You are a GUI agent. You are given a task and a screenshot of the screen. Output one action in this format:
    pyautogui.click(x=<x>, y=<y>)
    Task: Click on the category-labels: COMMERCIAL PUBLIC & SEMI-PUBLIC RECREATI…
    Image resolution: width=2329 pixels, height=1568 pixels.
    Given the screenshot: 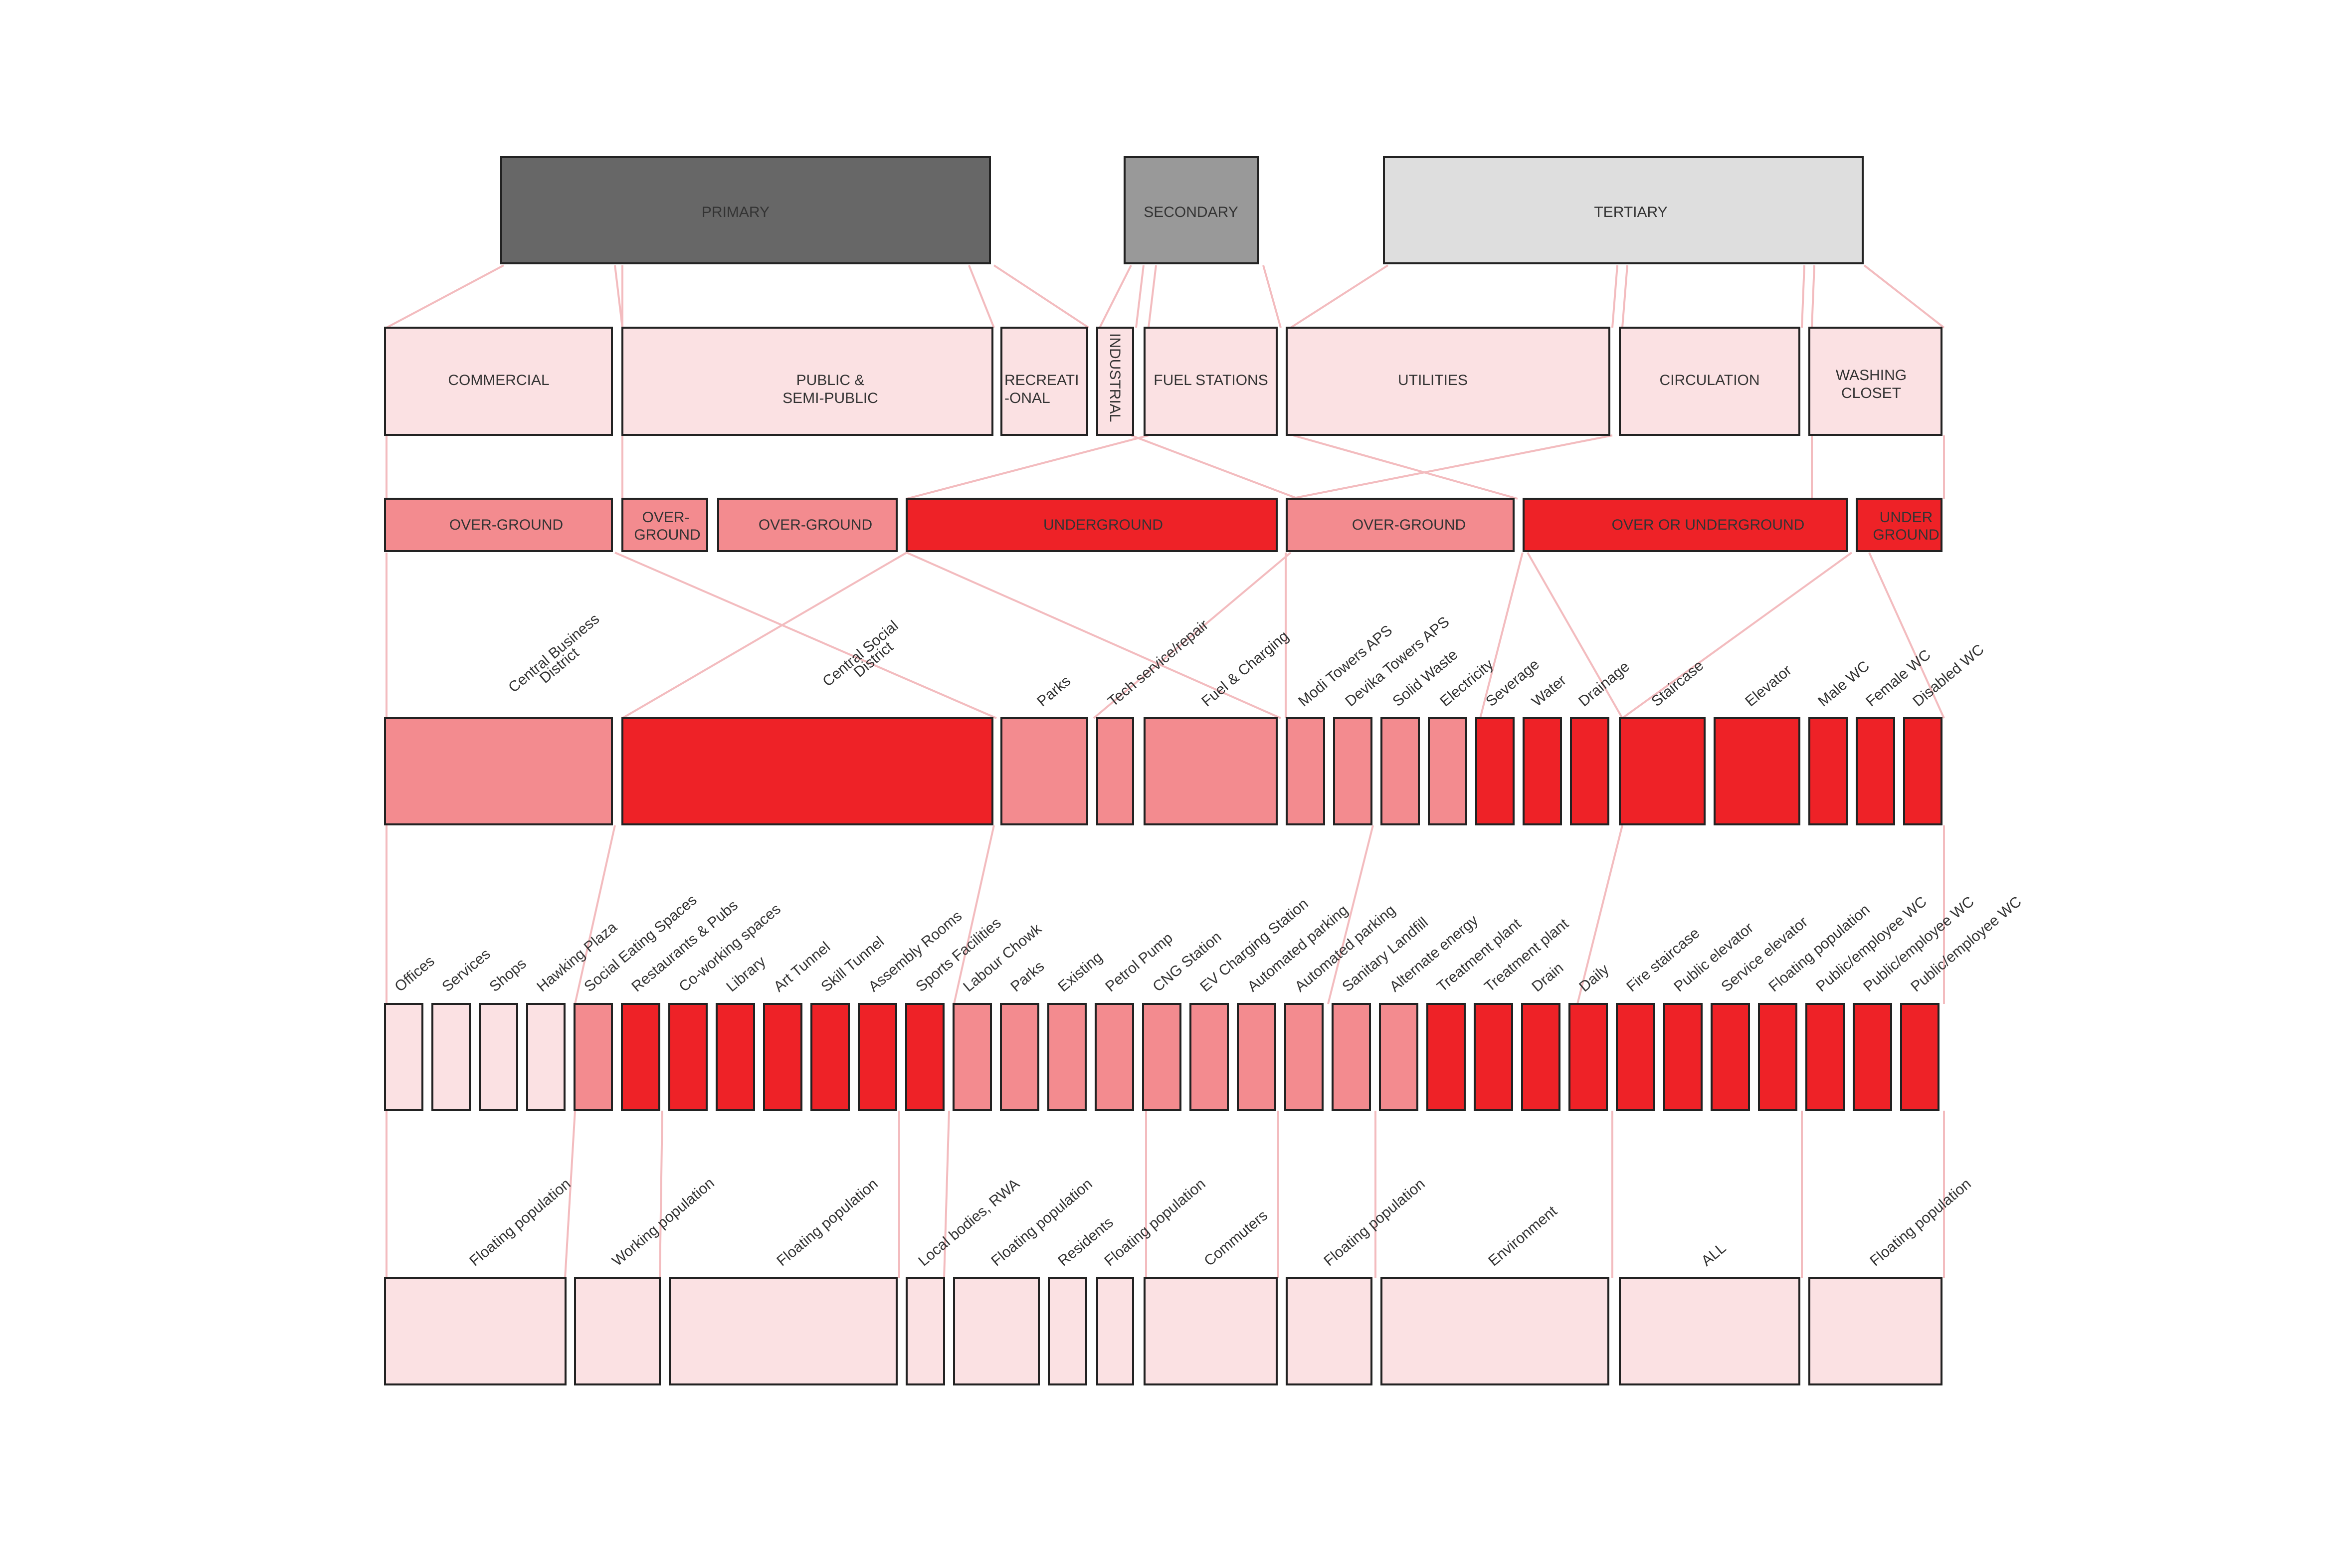 What is the action you would take?
    pyautogui.click(x=1178, y=378)
    